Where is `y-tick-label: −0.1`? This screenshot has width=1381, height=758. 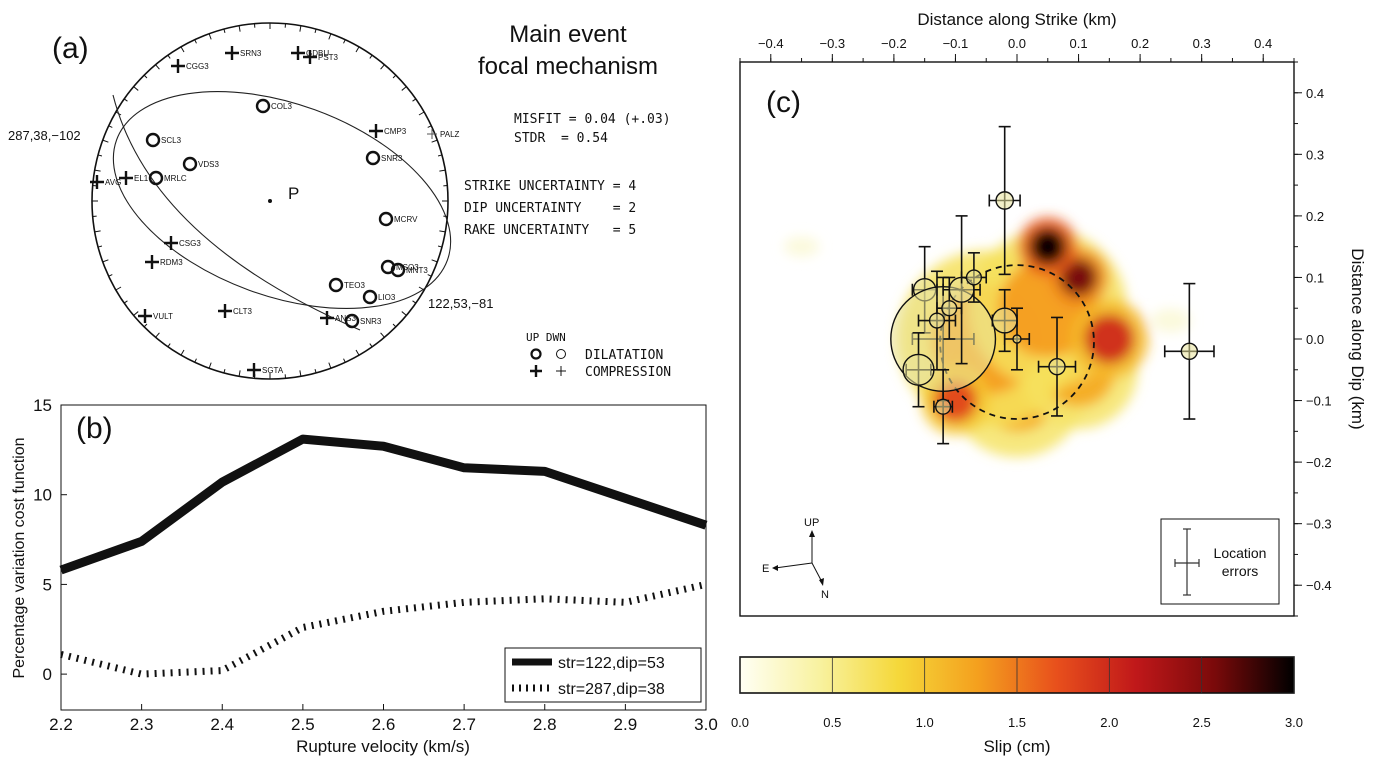
y-tick-label: −0.1 is located at coordinates (1319, 401).